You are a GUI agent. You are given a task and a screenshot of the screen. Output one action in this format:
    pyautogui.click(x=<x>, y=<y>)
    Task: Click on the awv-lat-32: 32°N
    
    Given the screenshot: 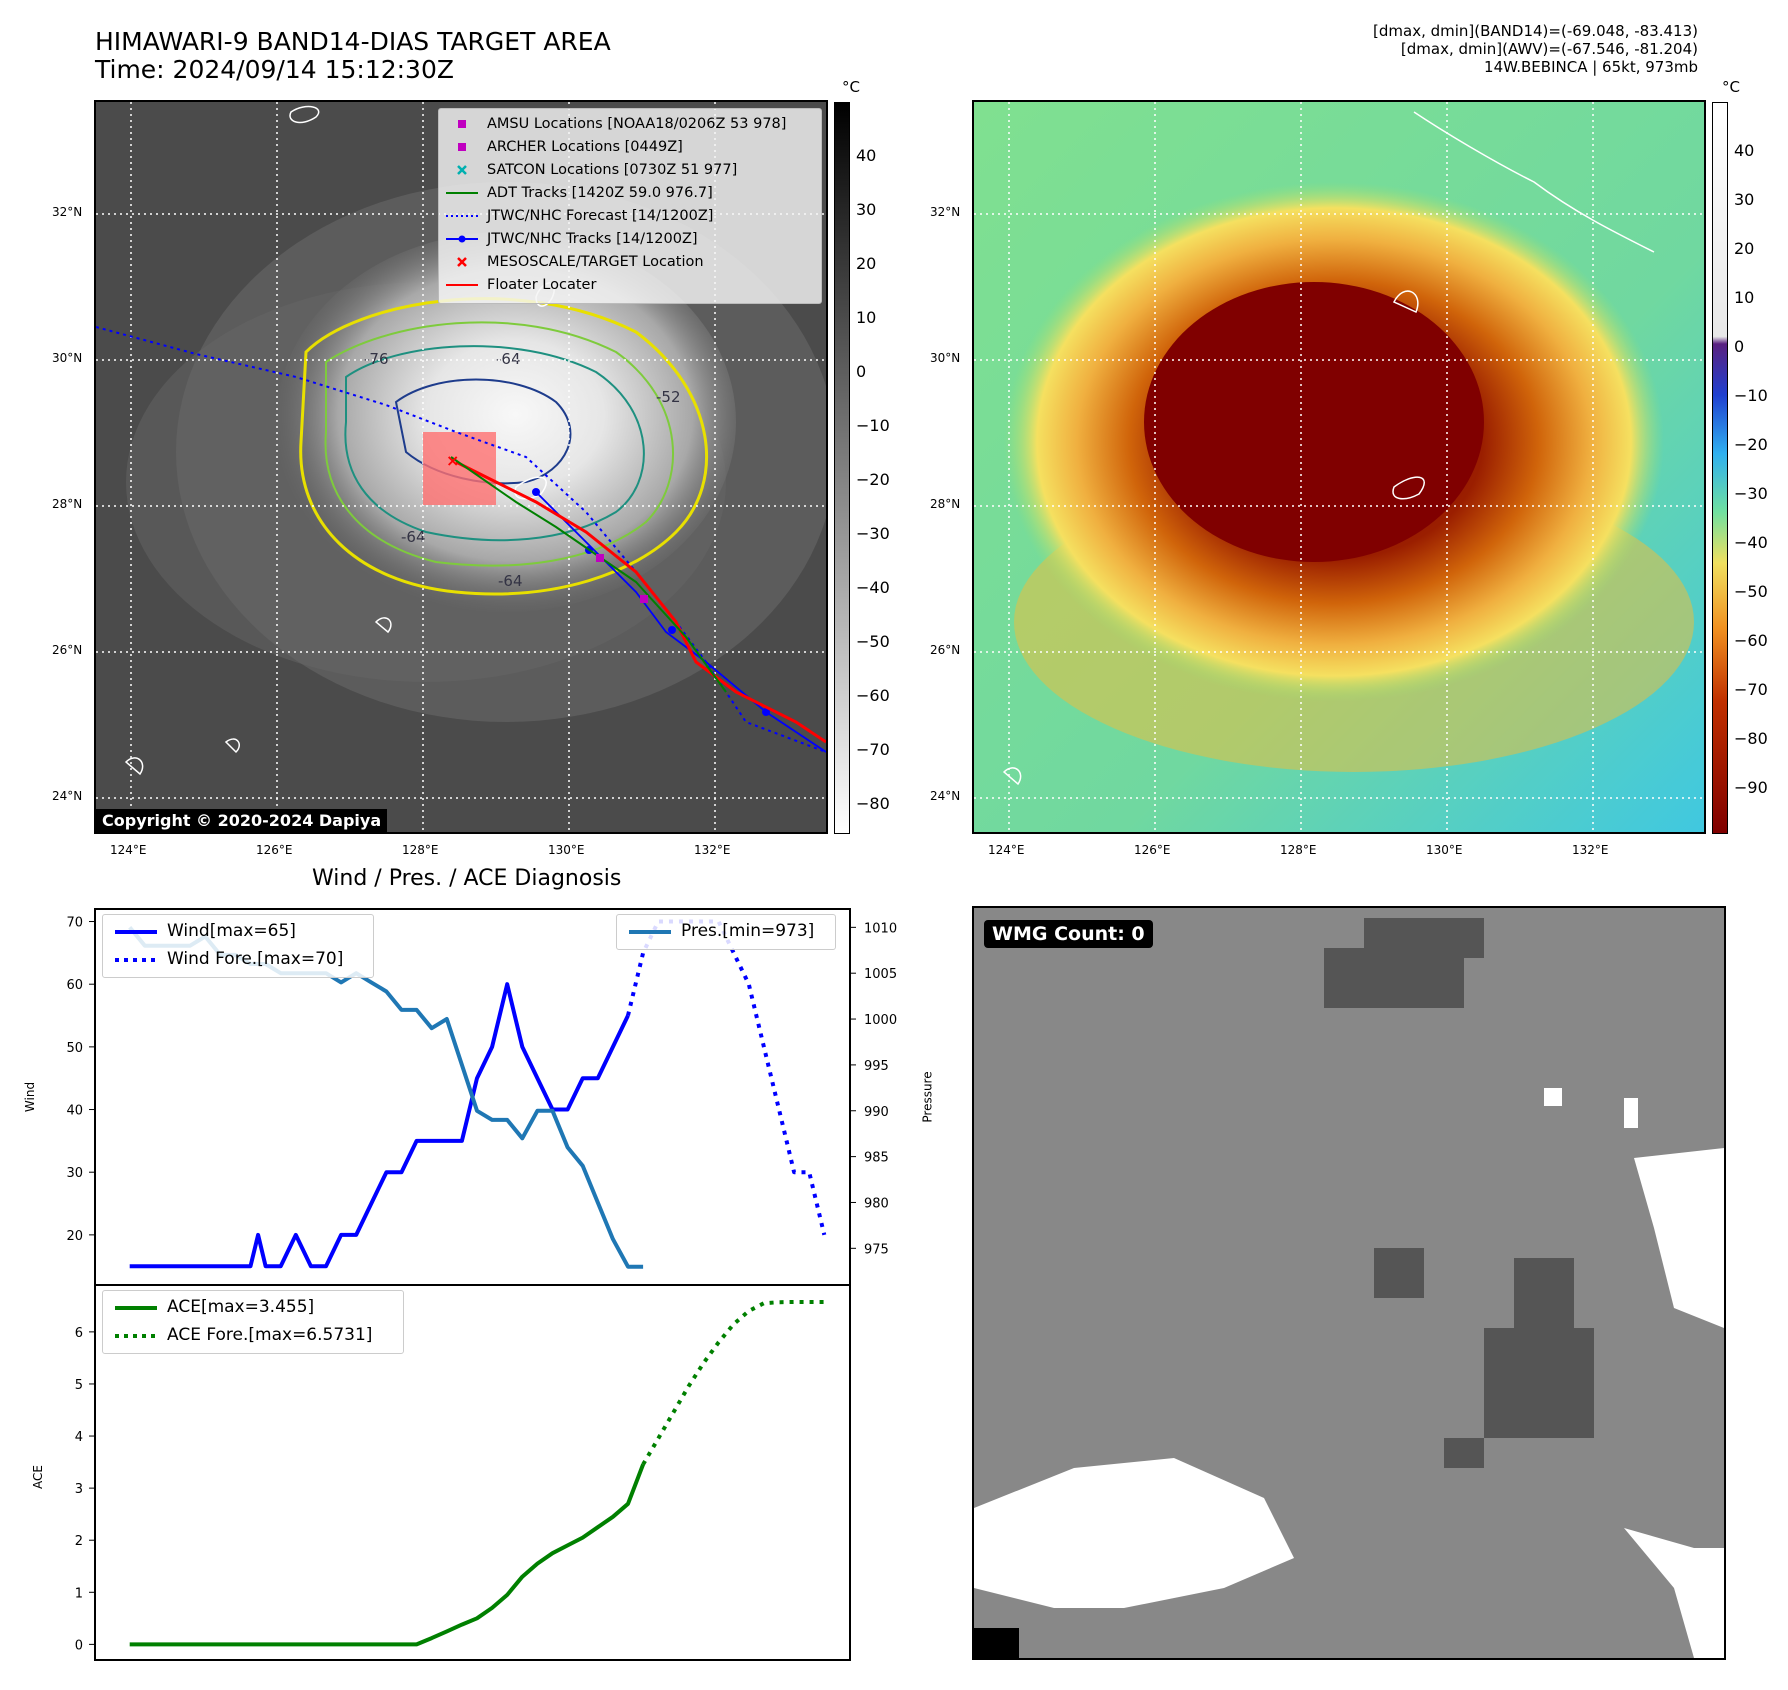 What is the action you would take?
    pyautogui.click(x=945, y=212)
    